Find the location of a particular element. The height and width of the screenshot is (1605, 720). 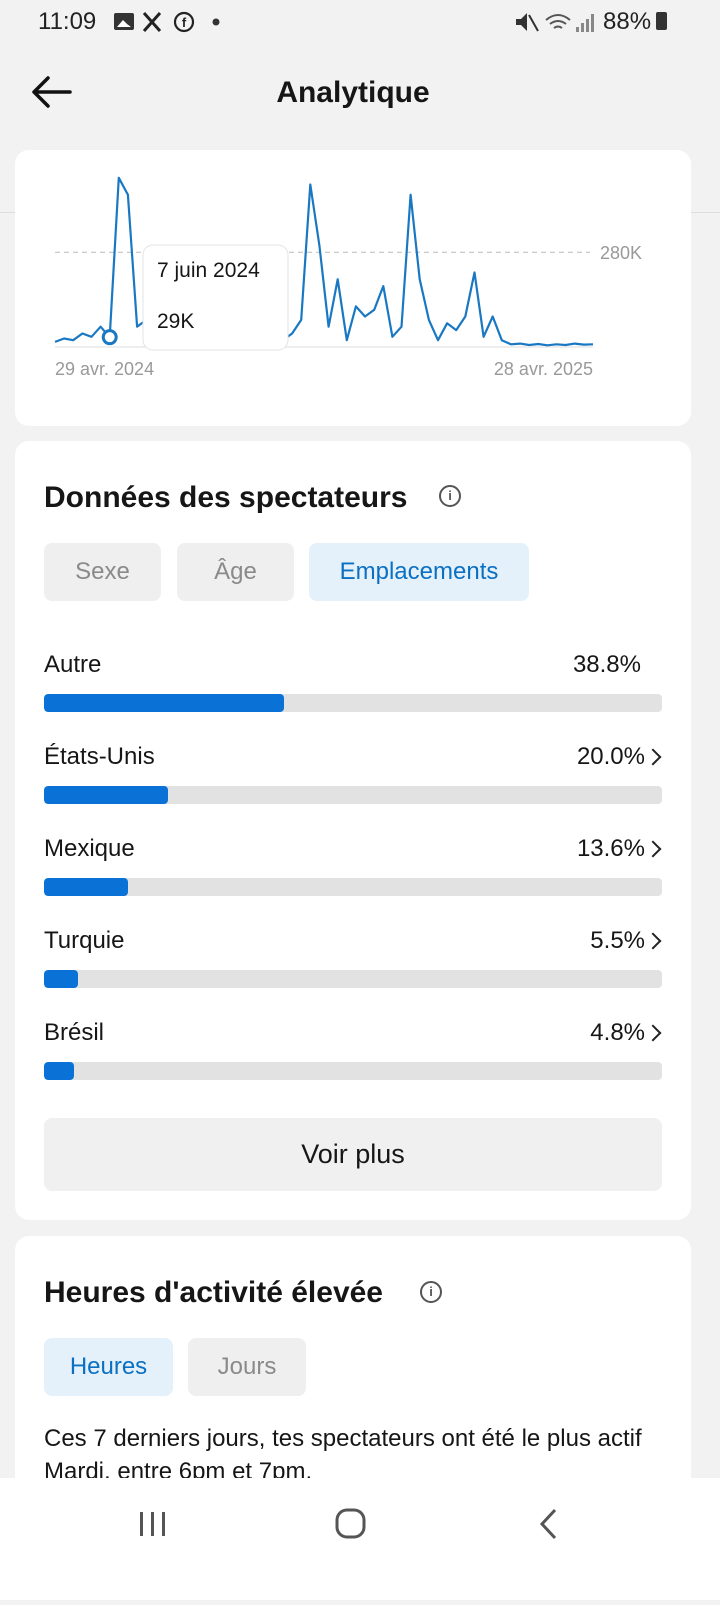

status-battery: 88% is located at coordinates (627, 21).